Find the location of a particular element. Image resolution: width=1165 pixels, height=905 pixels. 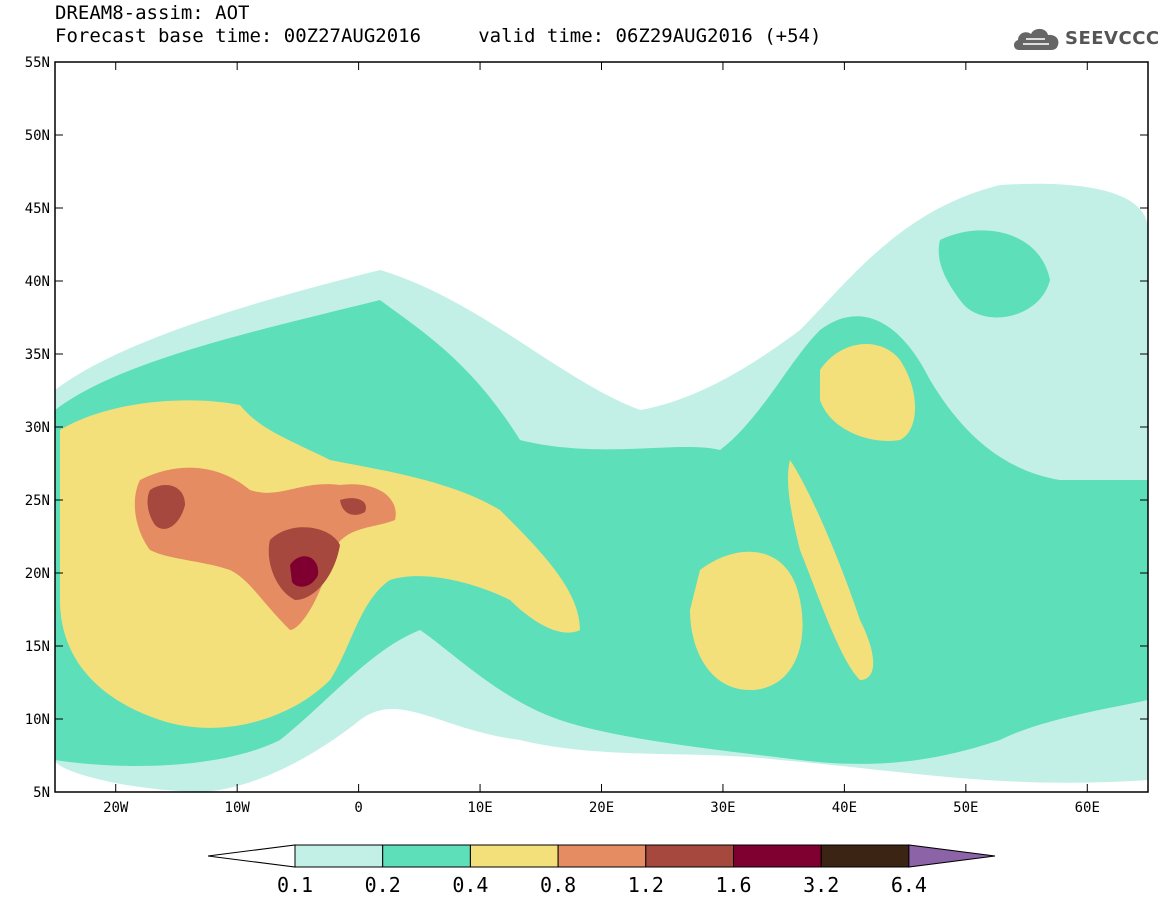

aot-level-1.2-west is located at coordinates (166, 507).